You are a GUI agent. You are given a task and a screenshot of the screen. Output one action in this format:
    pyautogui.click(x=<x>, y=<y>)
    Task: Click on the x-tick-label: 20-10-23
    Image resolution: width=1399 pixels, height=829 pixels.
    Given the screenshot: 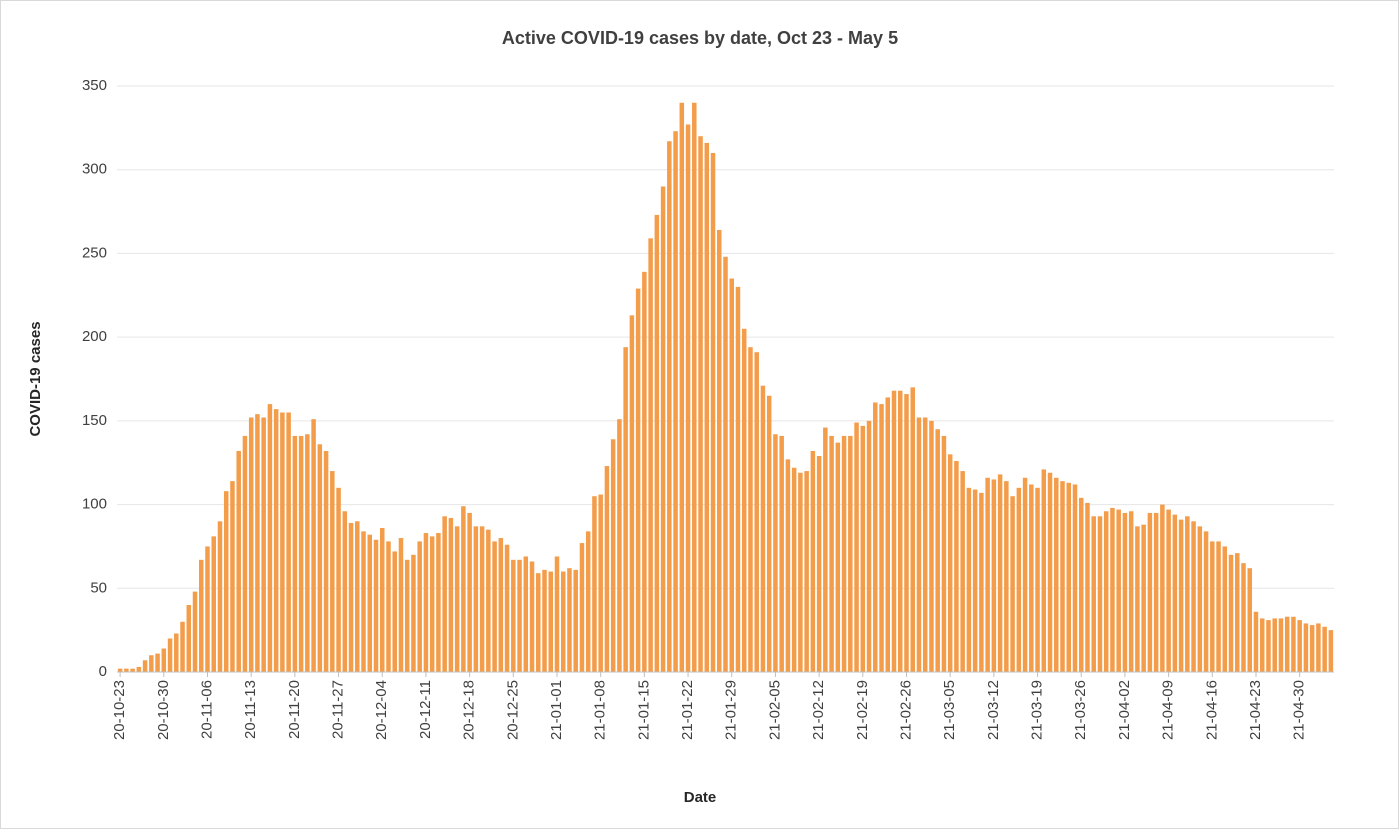 What is the action you would take?
    pyautogui.click(x=119, y=710)
    